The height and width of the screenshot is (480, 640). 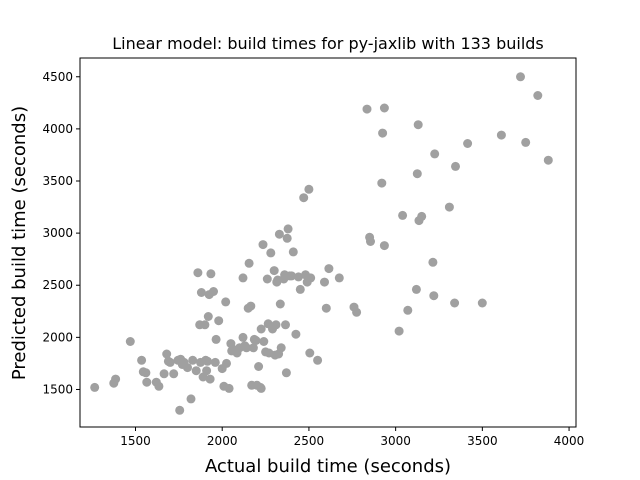 I want to click on y-axis-label: Predicted build time (seconds), so click(x=19, y=243).